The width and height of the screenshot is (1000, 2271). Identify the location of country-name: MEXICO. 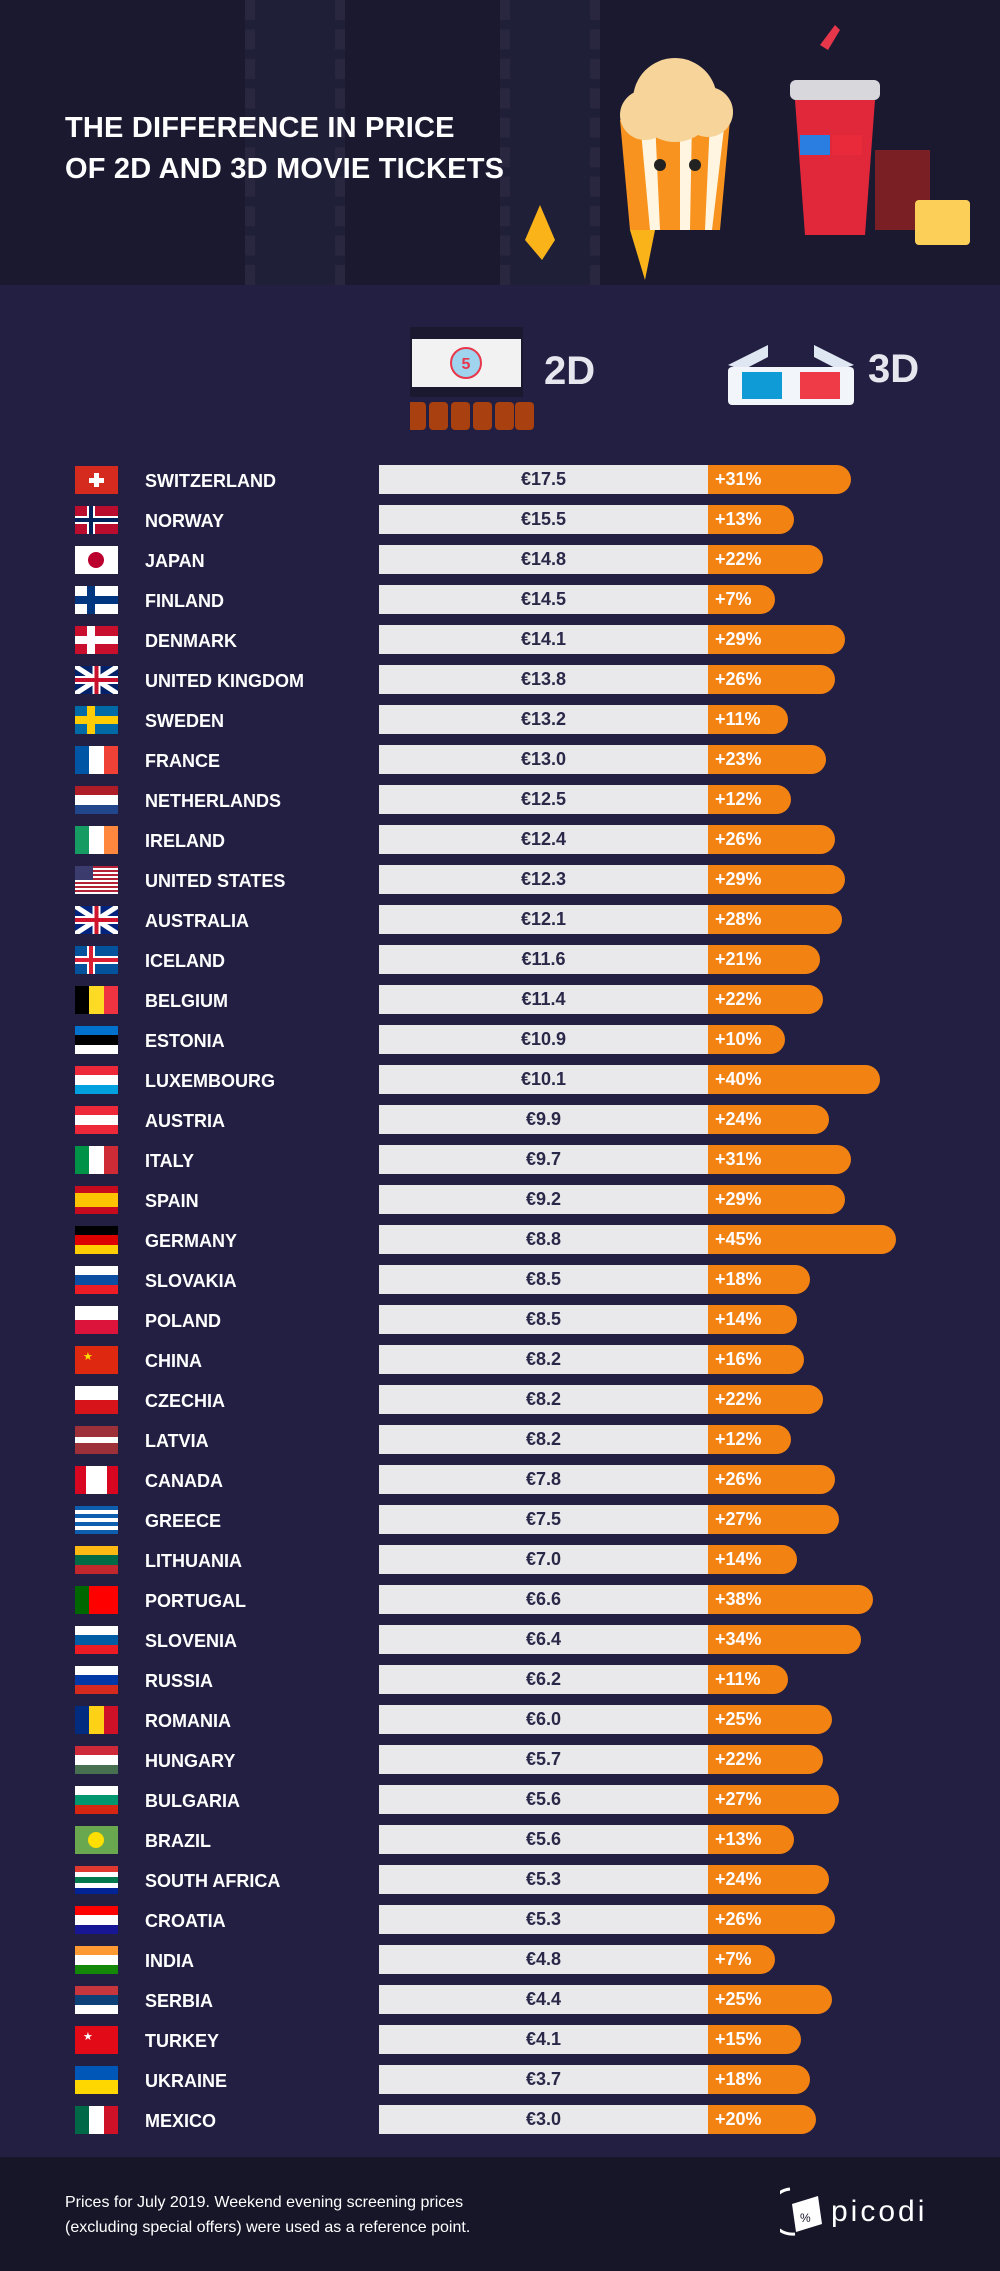
(181, 2121).